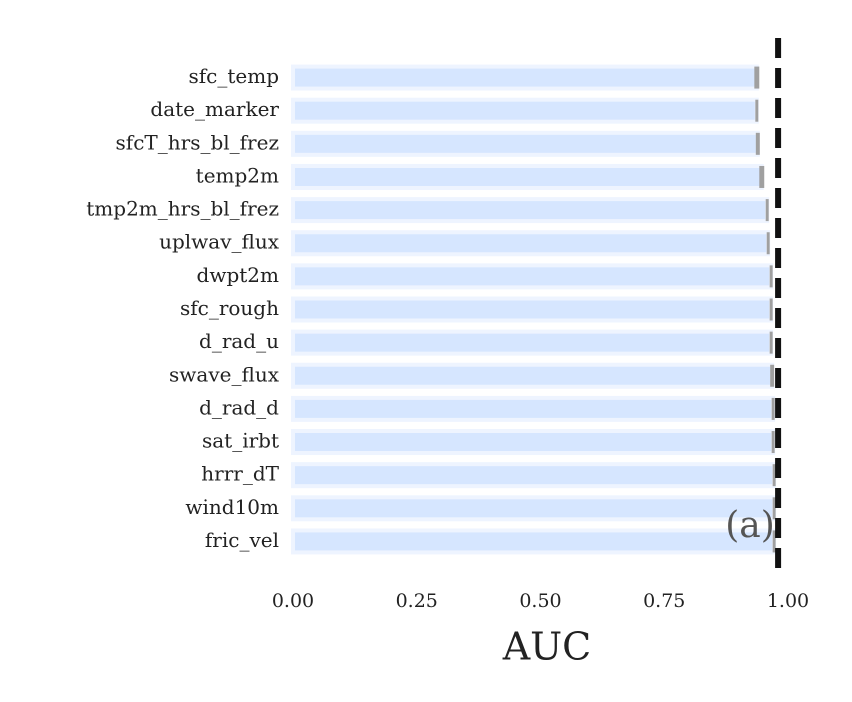  I want to click on y-tick-label: sfc_temp, so click(233, 76).